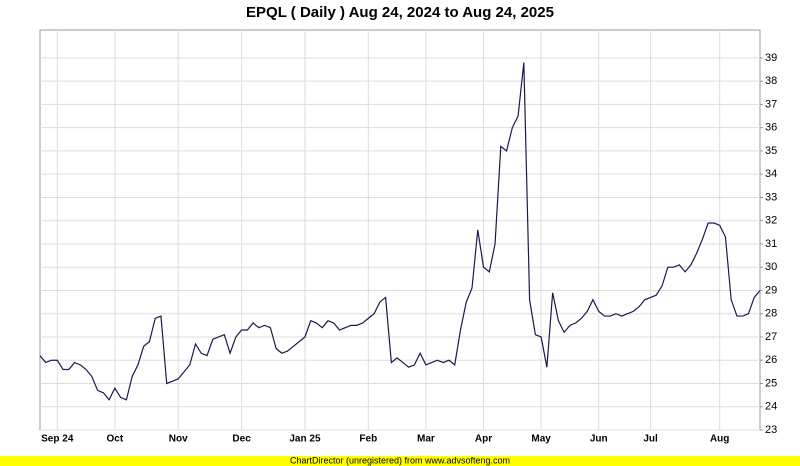 The height and width of the screenshot is (466, 800). I want to click on y-tick-label: 39, so click(771, 58).